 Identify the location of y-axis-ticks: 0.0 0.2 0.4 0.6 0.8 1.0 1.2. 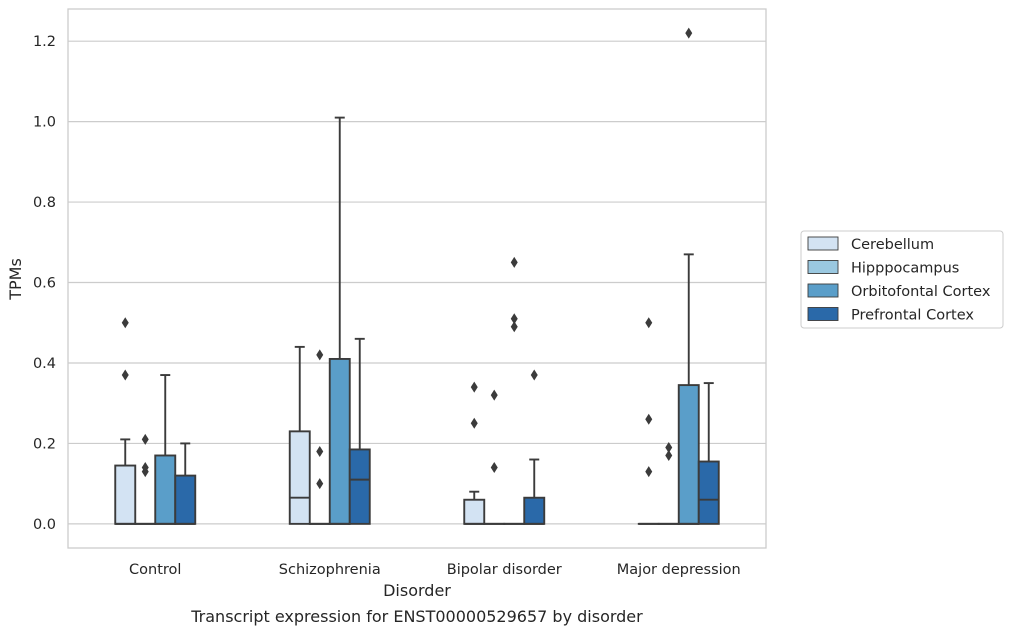
(44, 283).